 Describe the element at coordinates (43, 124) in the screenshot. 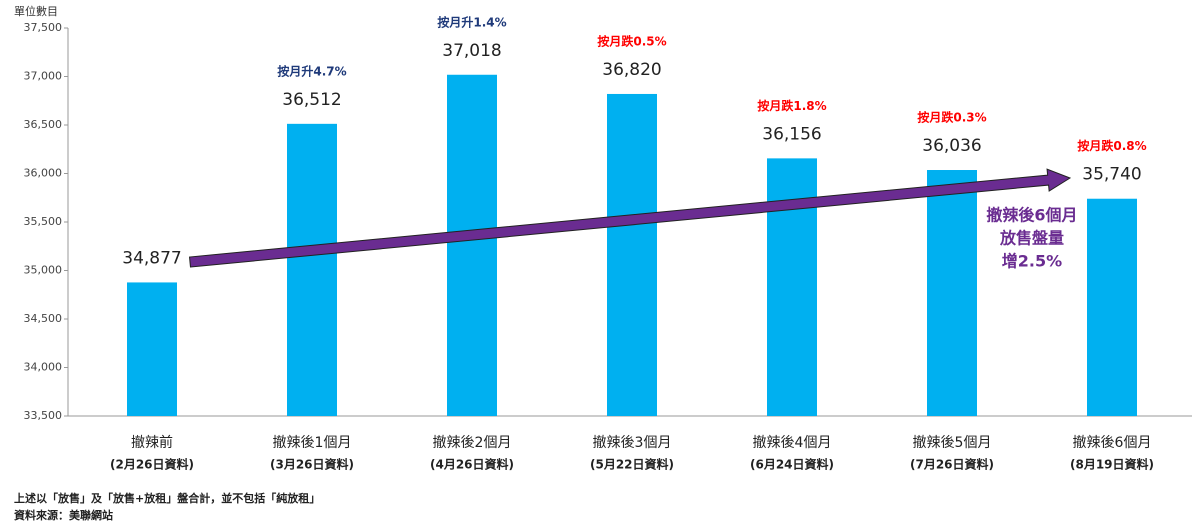

I see `y-tick-label: 36,500` at that location.